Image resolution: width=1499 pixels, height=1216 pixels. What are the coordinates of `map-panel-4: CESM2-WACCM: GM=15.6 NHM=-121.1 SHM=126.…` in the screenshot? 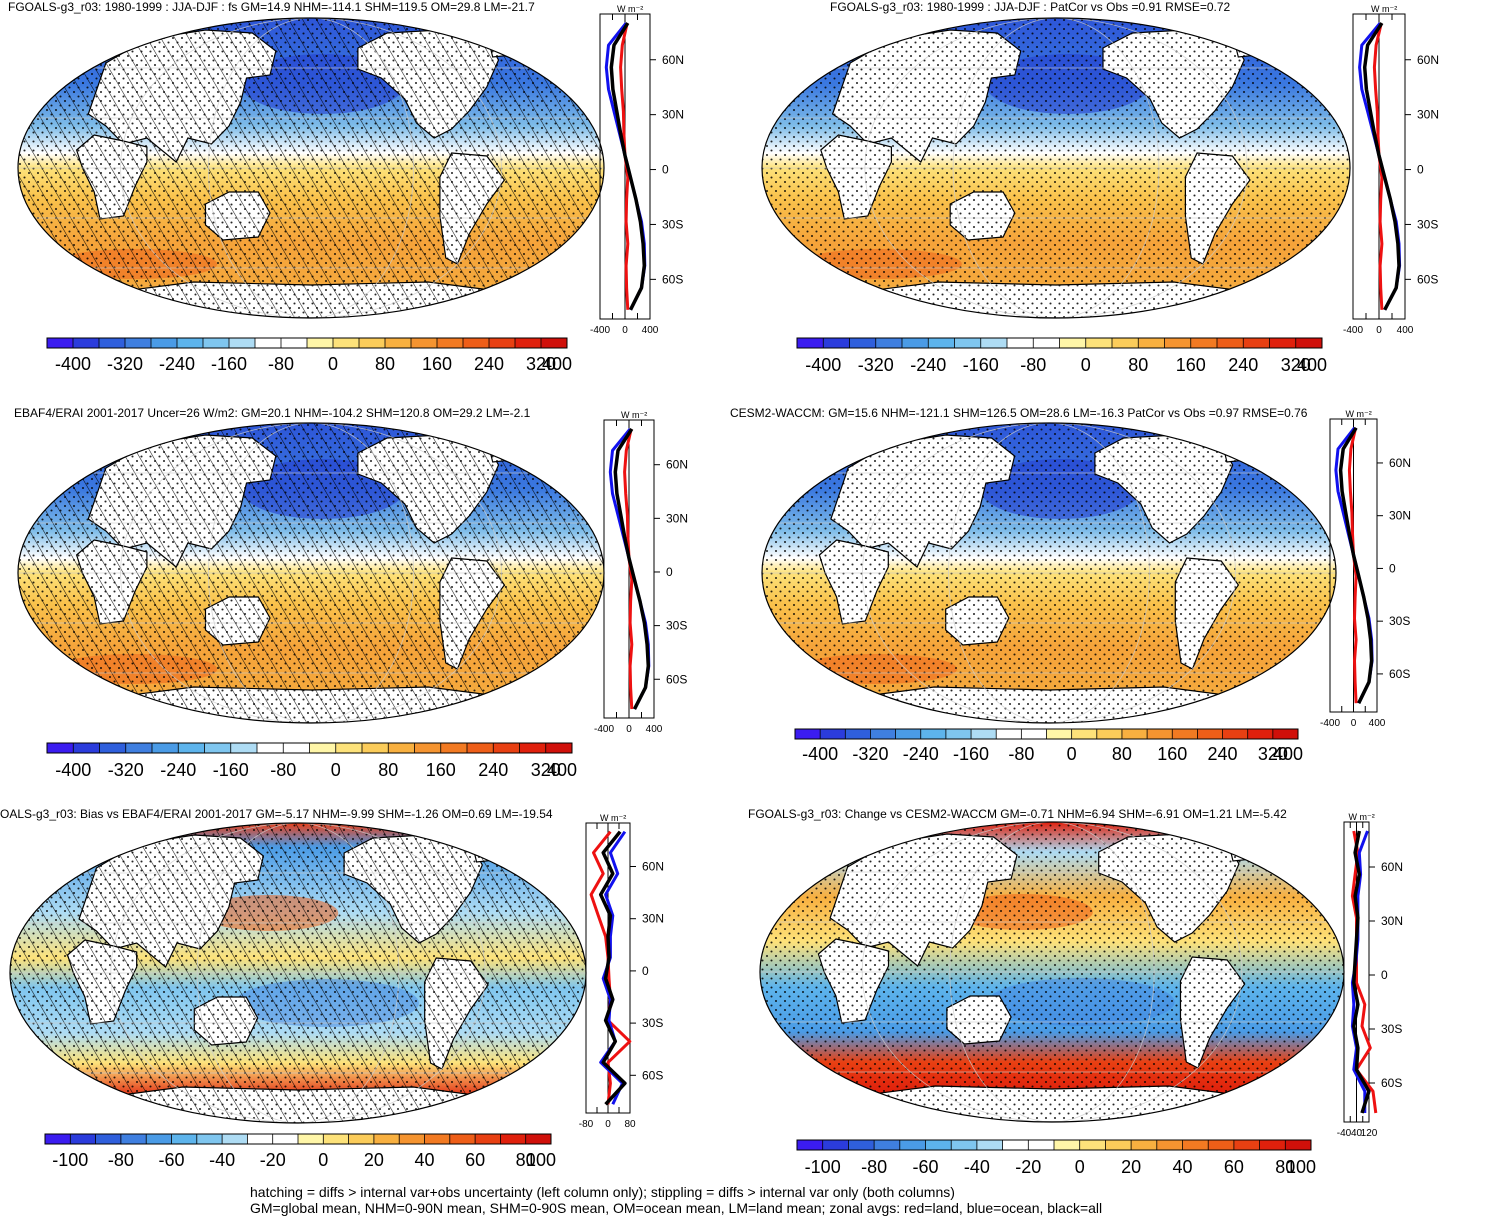 It's located at (1070, 585).